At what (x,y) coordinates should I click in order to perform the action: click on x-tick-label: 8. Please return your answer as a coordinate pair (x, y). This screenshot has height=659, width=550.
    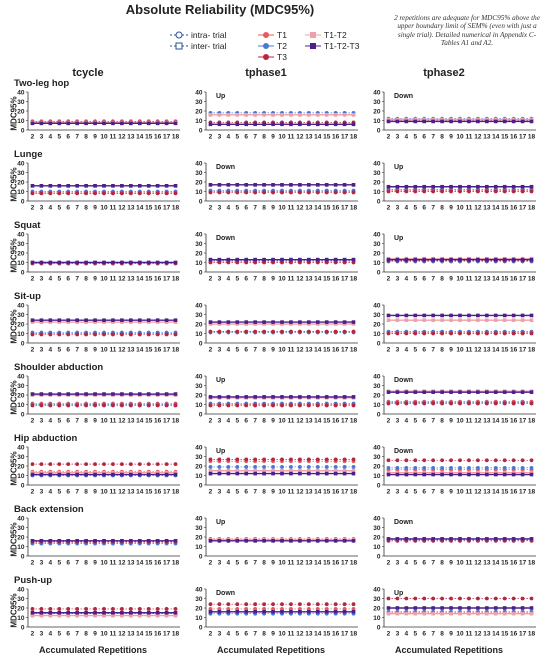
    Looking at the image, I should click on (442, 421).